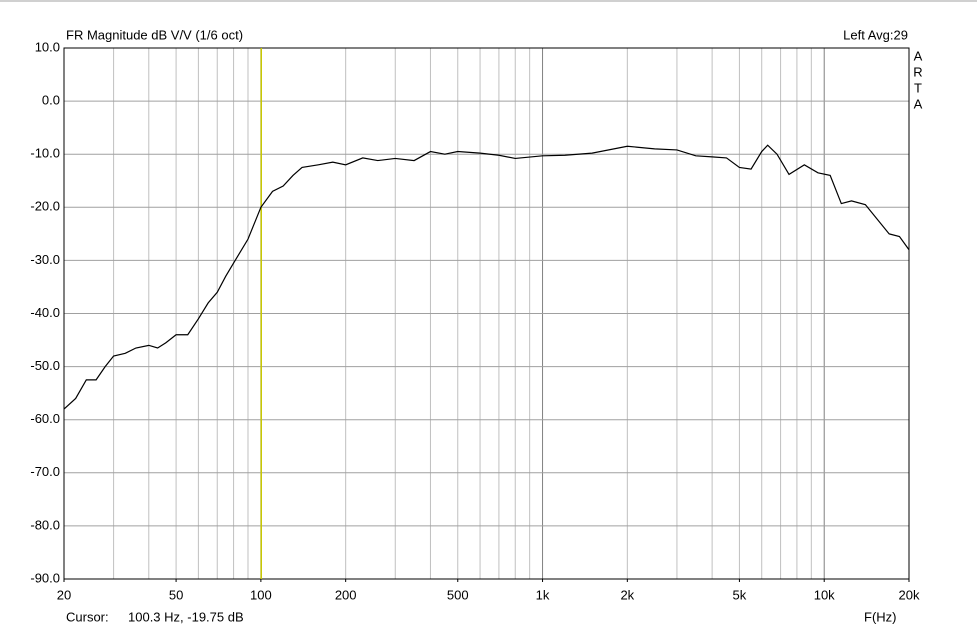 This screenshot has width=977, height=633. What do you see at coordinates (918, 87) in the screenshot?
I see `side-label: T` at bounding box center [918, 87].